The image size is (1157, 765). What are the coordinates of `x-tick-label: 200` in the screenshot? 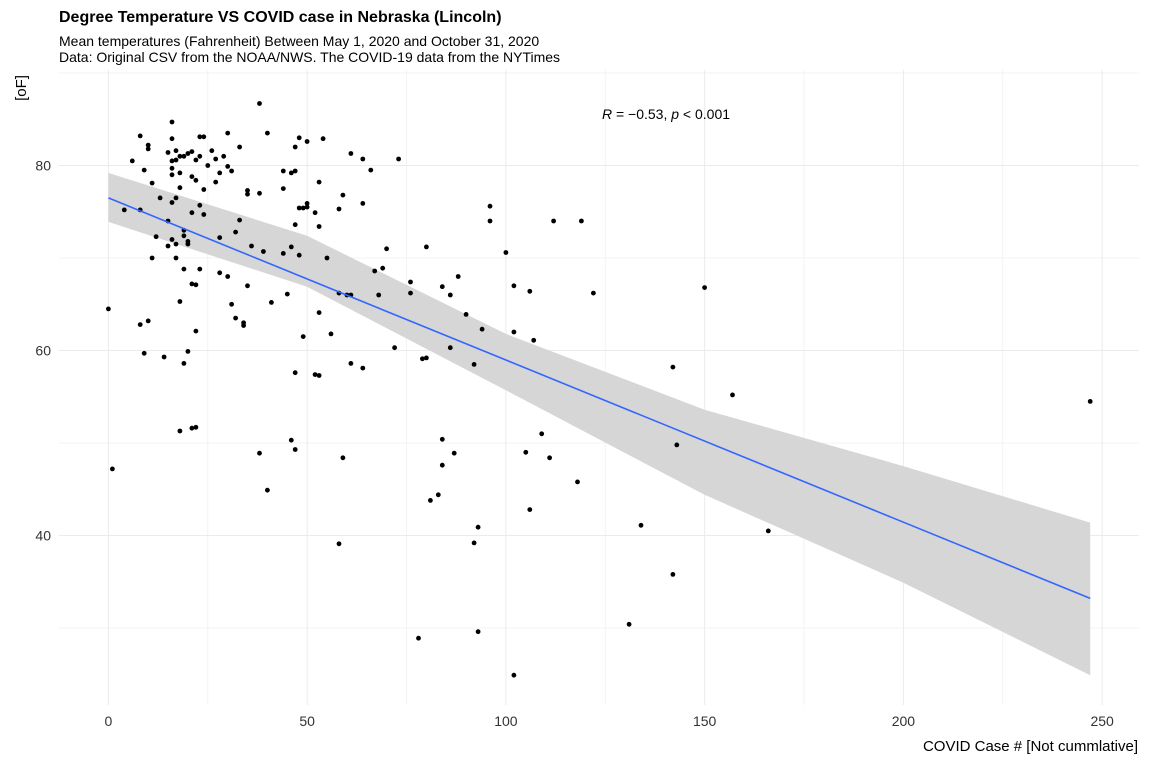 It's located at (904, 721).